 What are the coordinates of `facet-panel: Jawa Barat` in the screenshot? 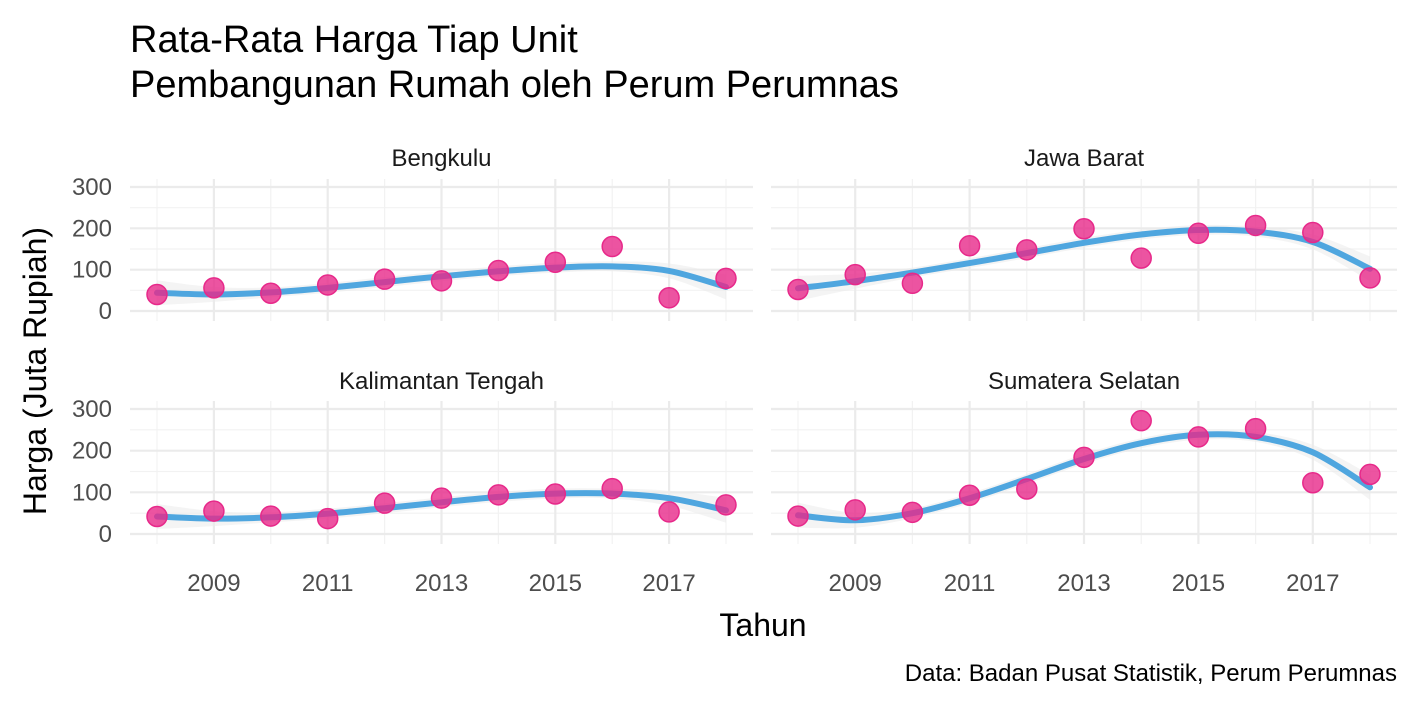 It's located at (1084, 233).